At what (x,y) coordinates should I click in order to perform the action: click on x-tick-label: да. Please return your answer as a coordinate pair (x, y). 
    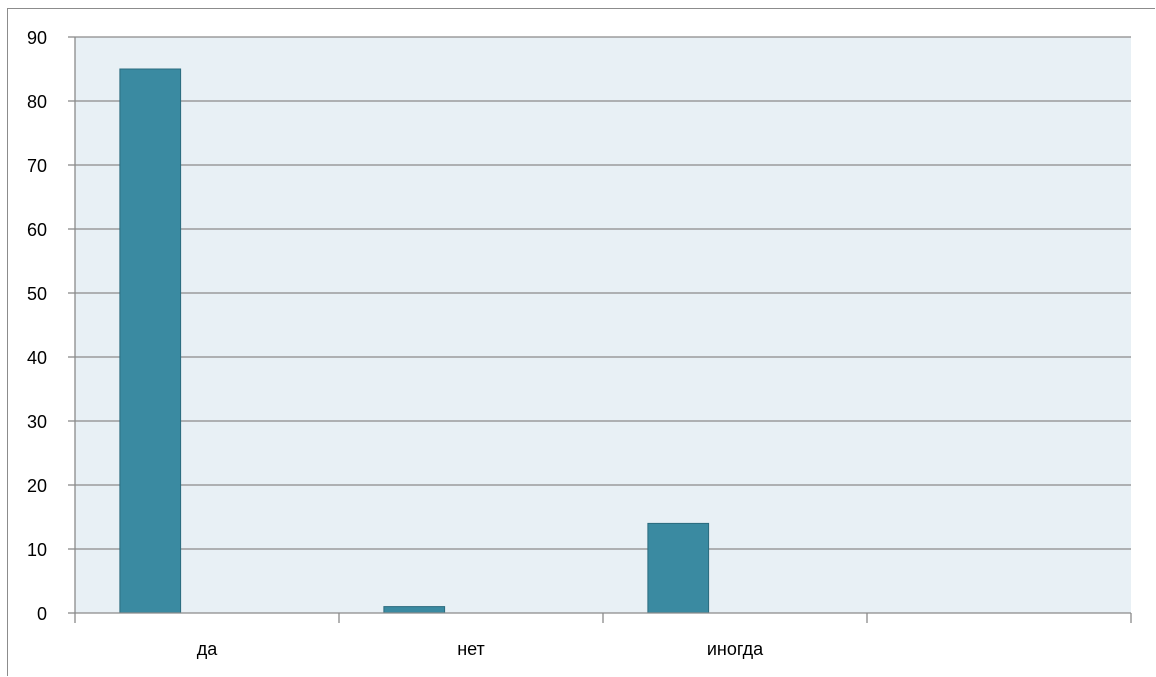
    Looking at the image, I should click on (208, 649).